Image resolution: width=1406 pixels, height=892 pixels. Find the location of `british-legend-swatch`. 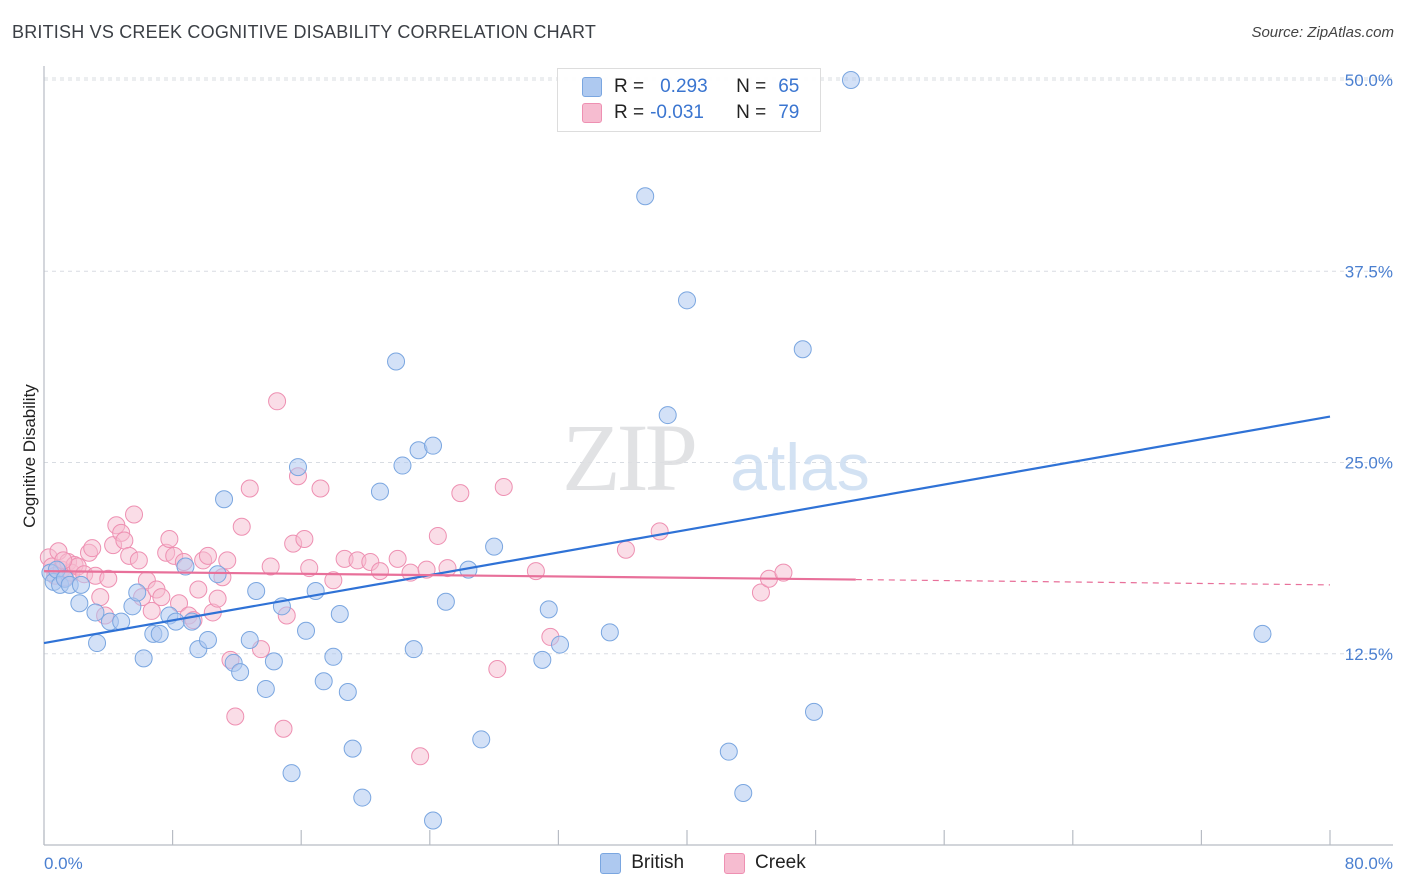

british-legend-swatch is located at coordinates (611, 863).